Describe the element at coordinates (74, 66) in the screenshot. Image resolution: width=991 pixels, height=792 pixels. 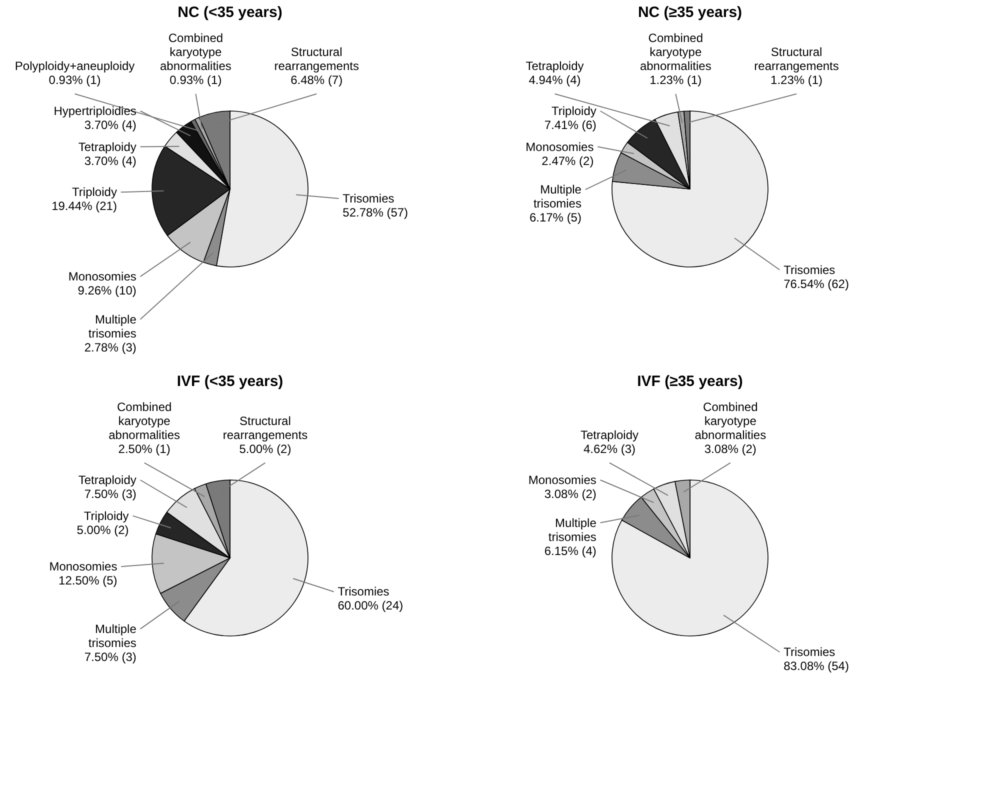
I see `slice-label: Polyploidy+aneuploidy` at that location.